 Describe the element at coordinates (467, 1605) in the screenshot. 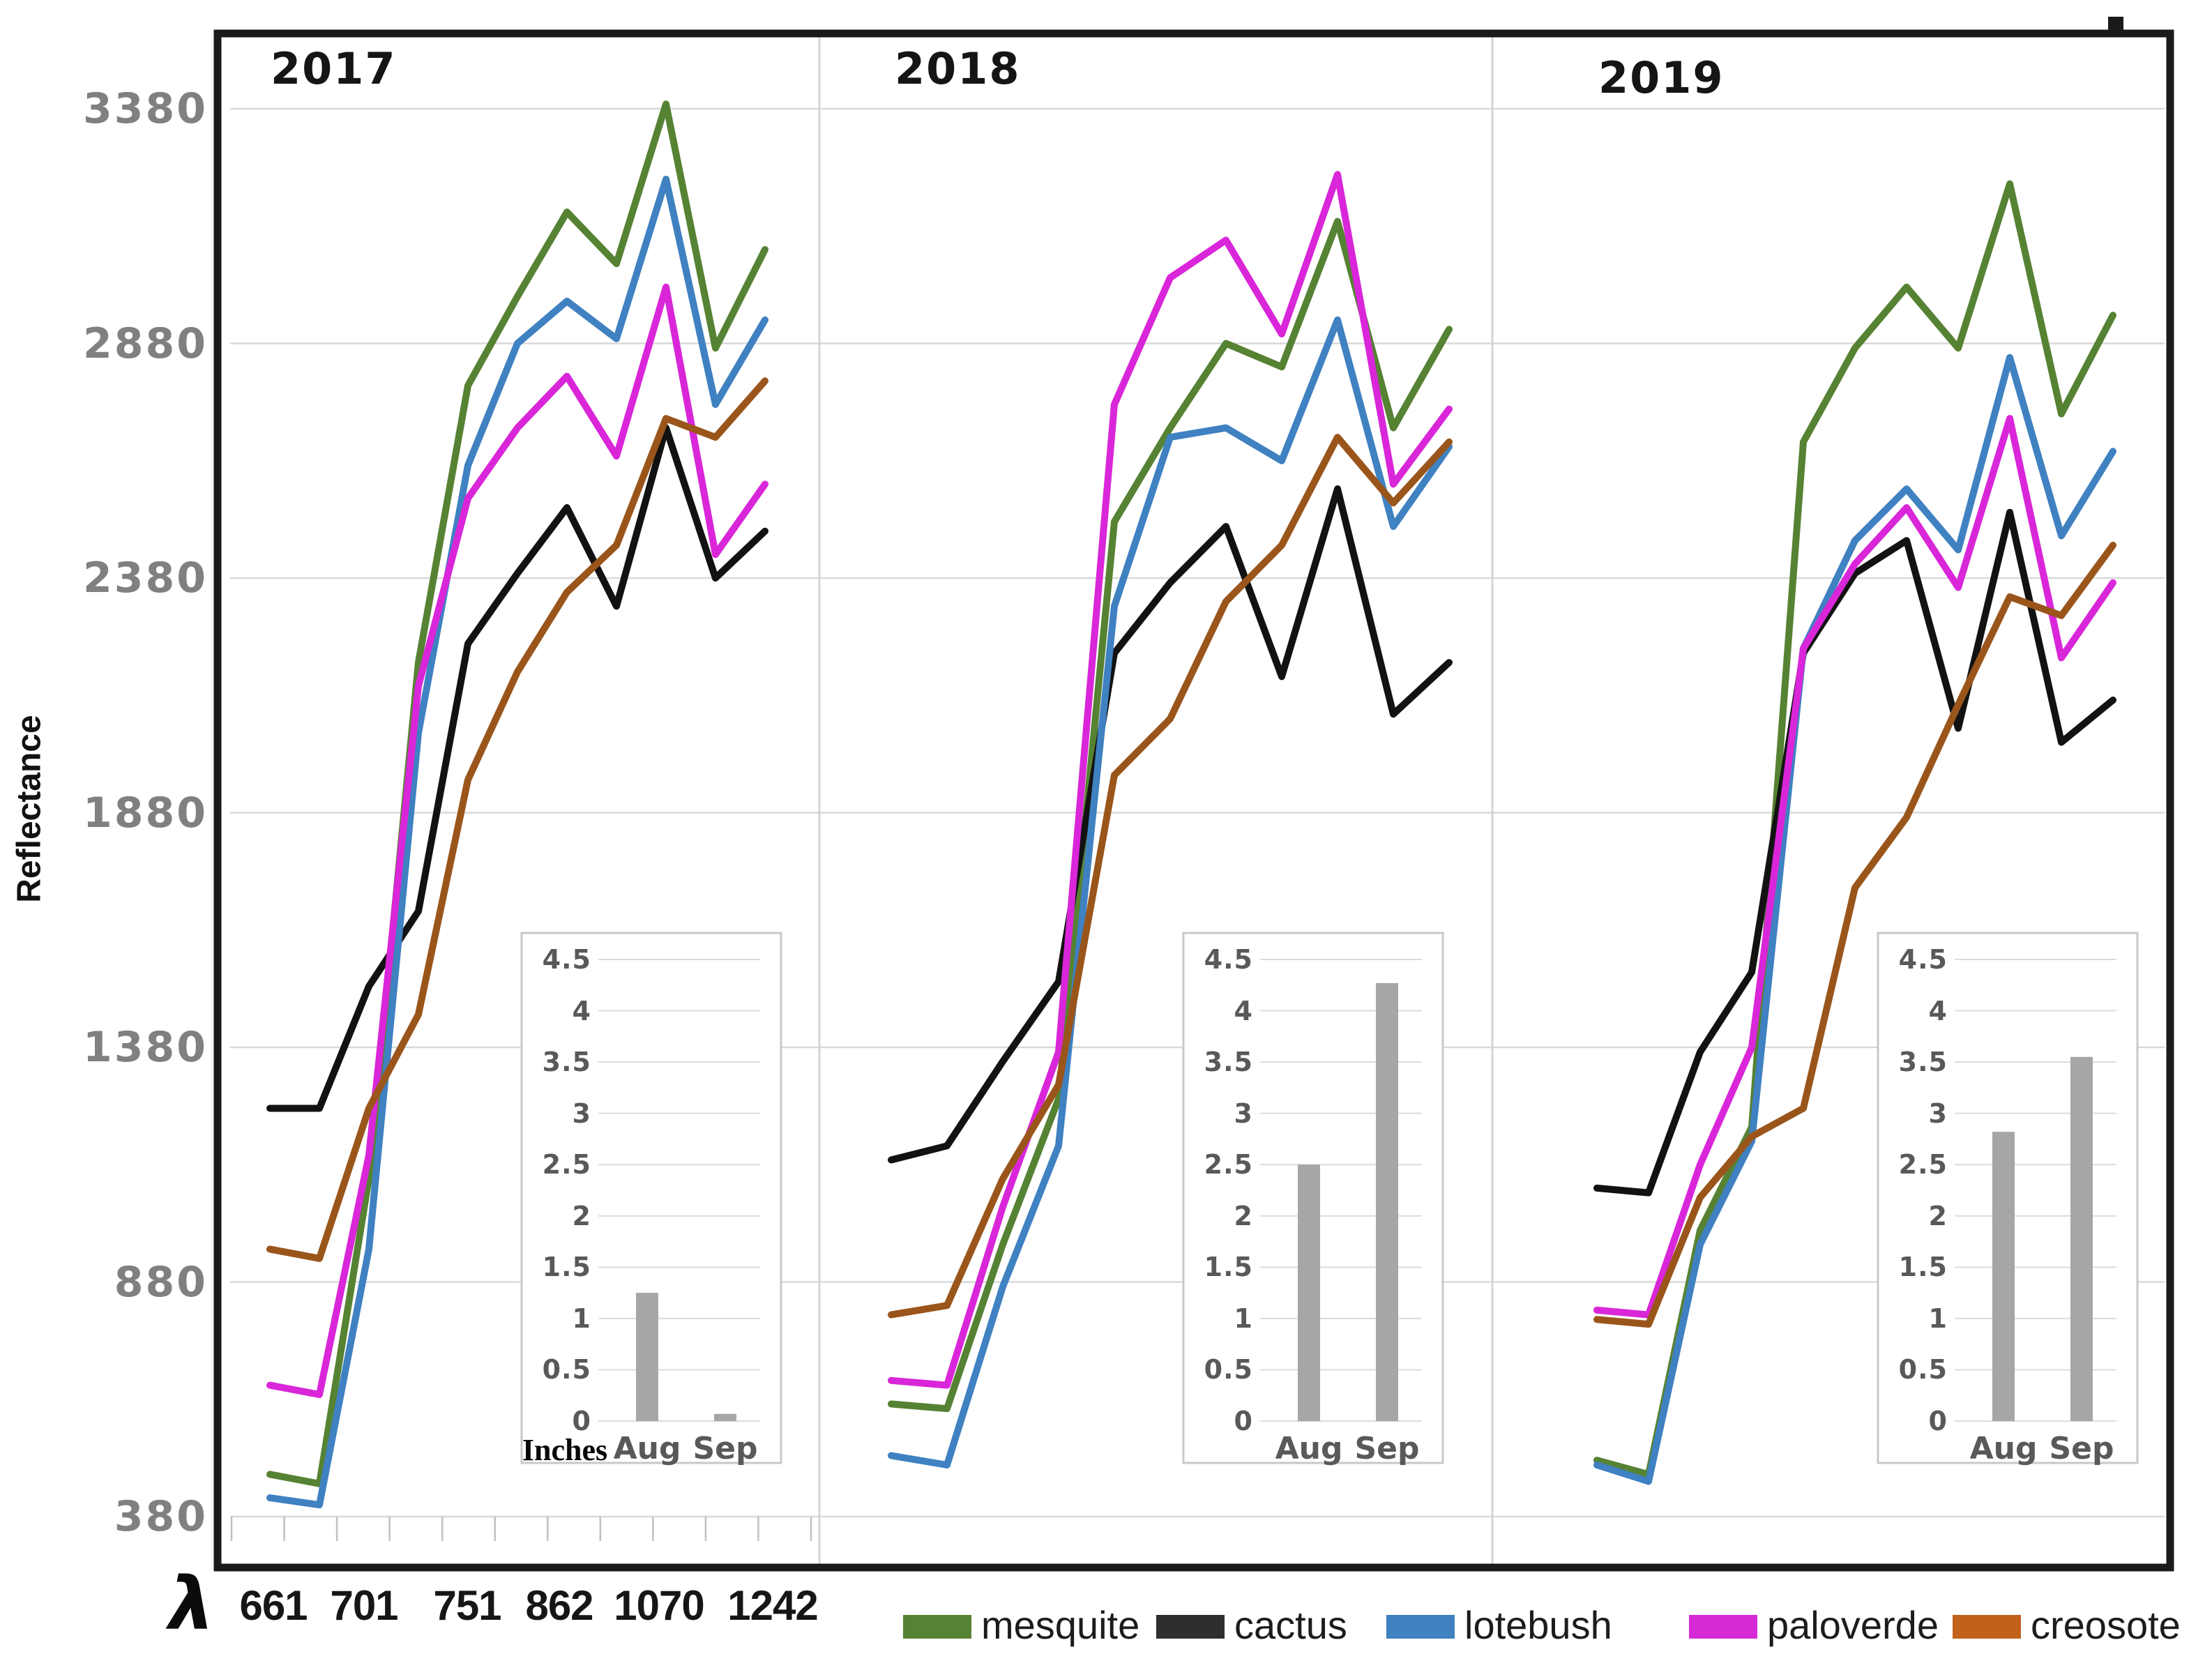

I see `x-tick-label-751: 751` at that location.